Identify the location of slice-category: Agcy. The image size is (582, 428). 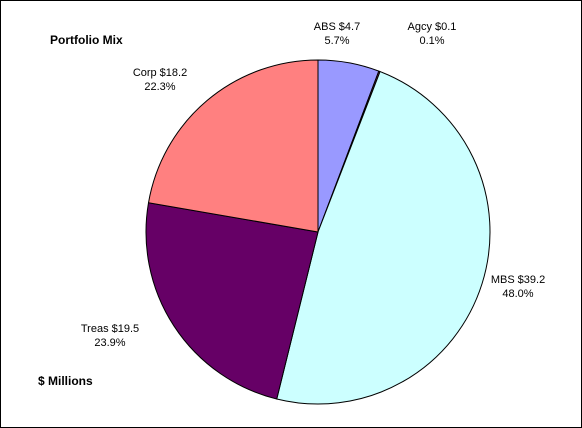
(420, 27).